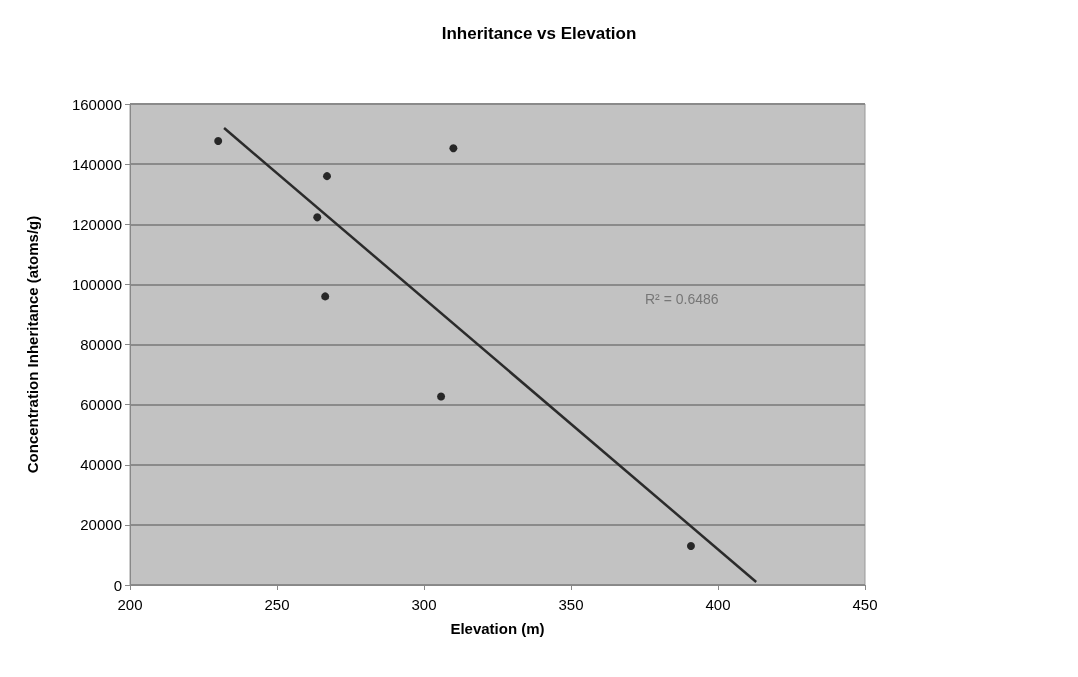 The image size is (1078, 677). Describe the element at coordinates (96, 224) in the screenshot. I see `y-tick-label: 120000` at that location.